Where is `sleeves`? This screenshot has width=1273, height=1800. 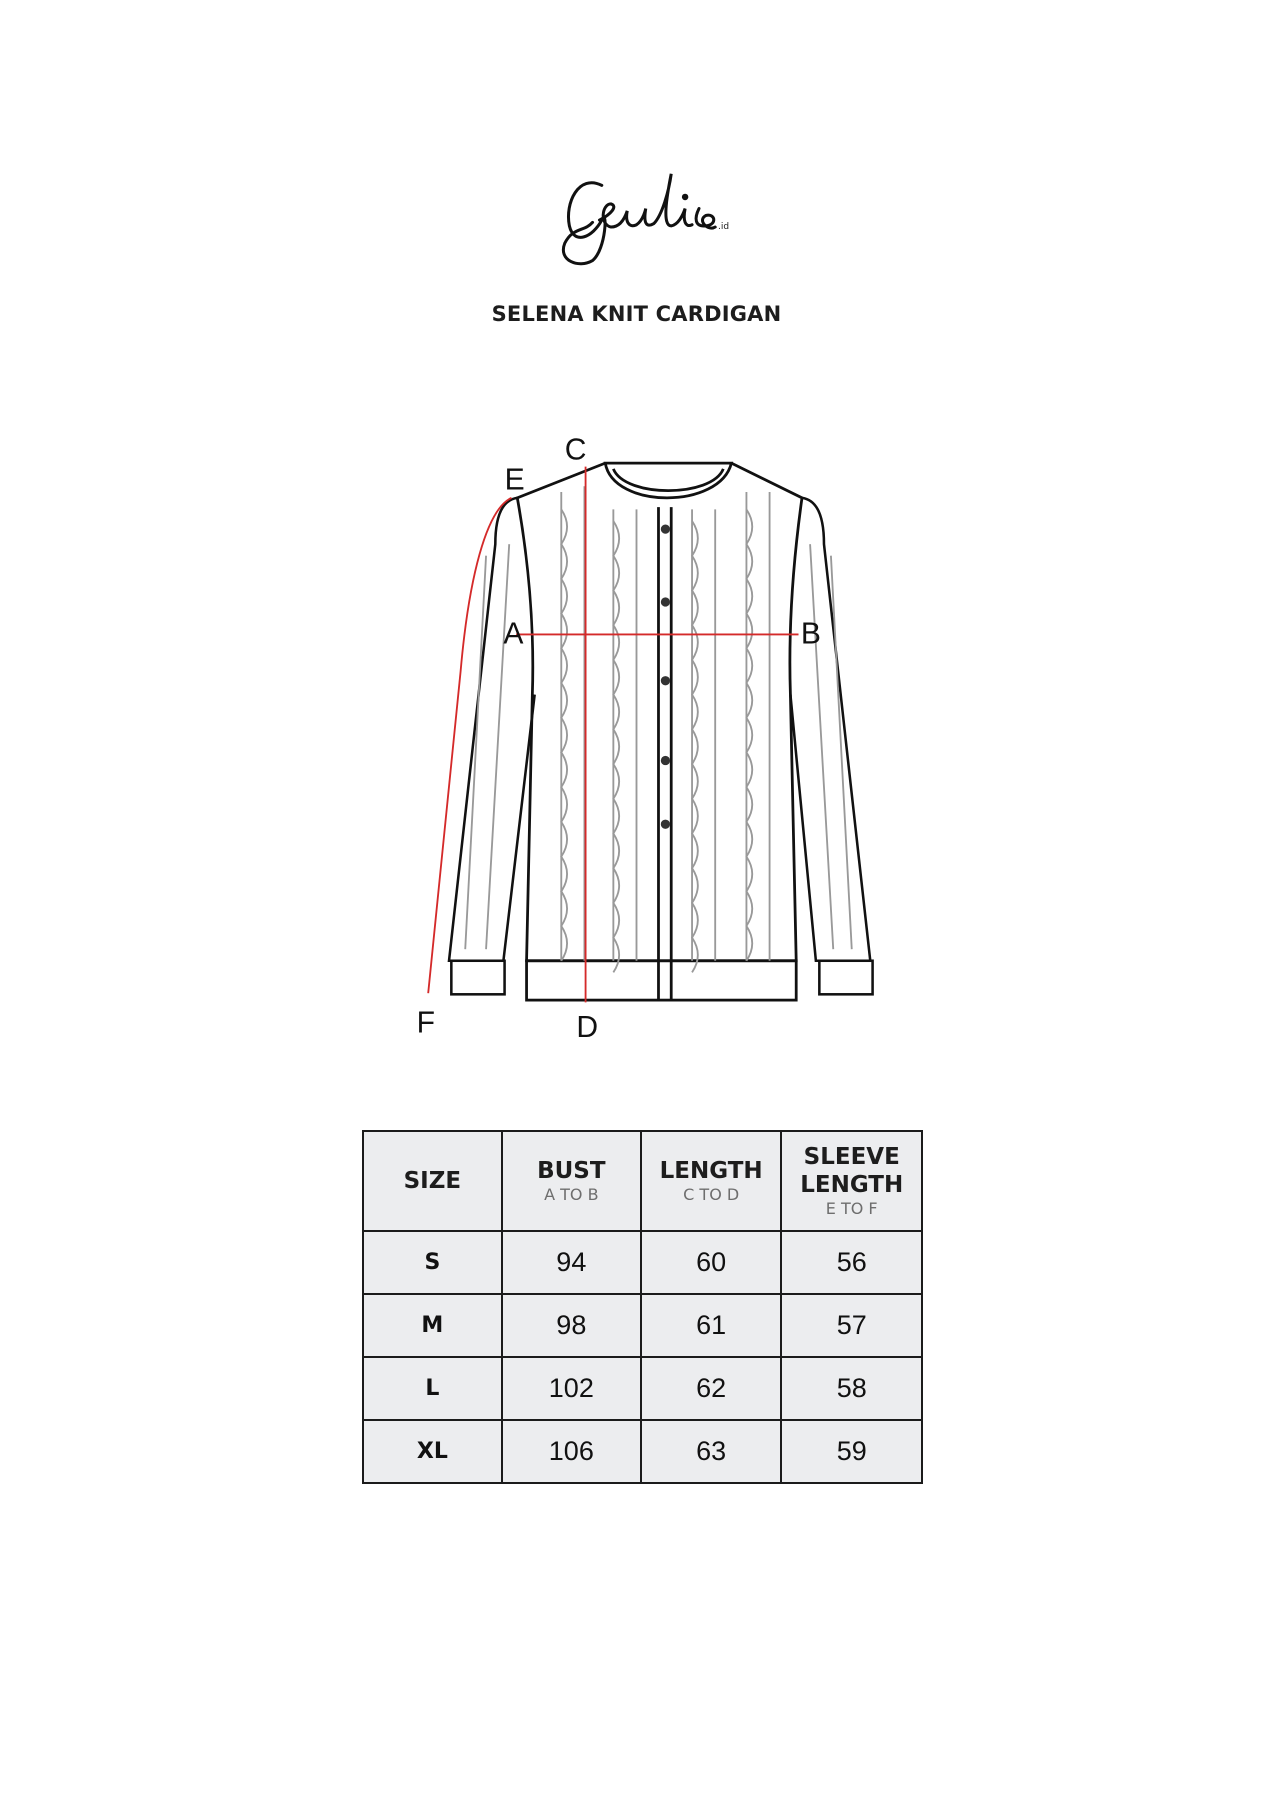
sleeves is located at coordinates (660, 746).